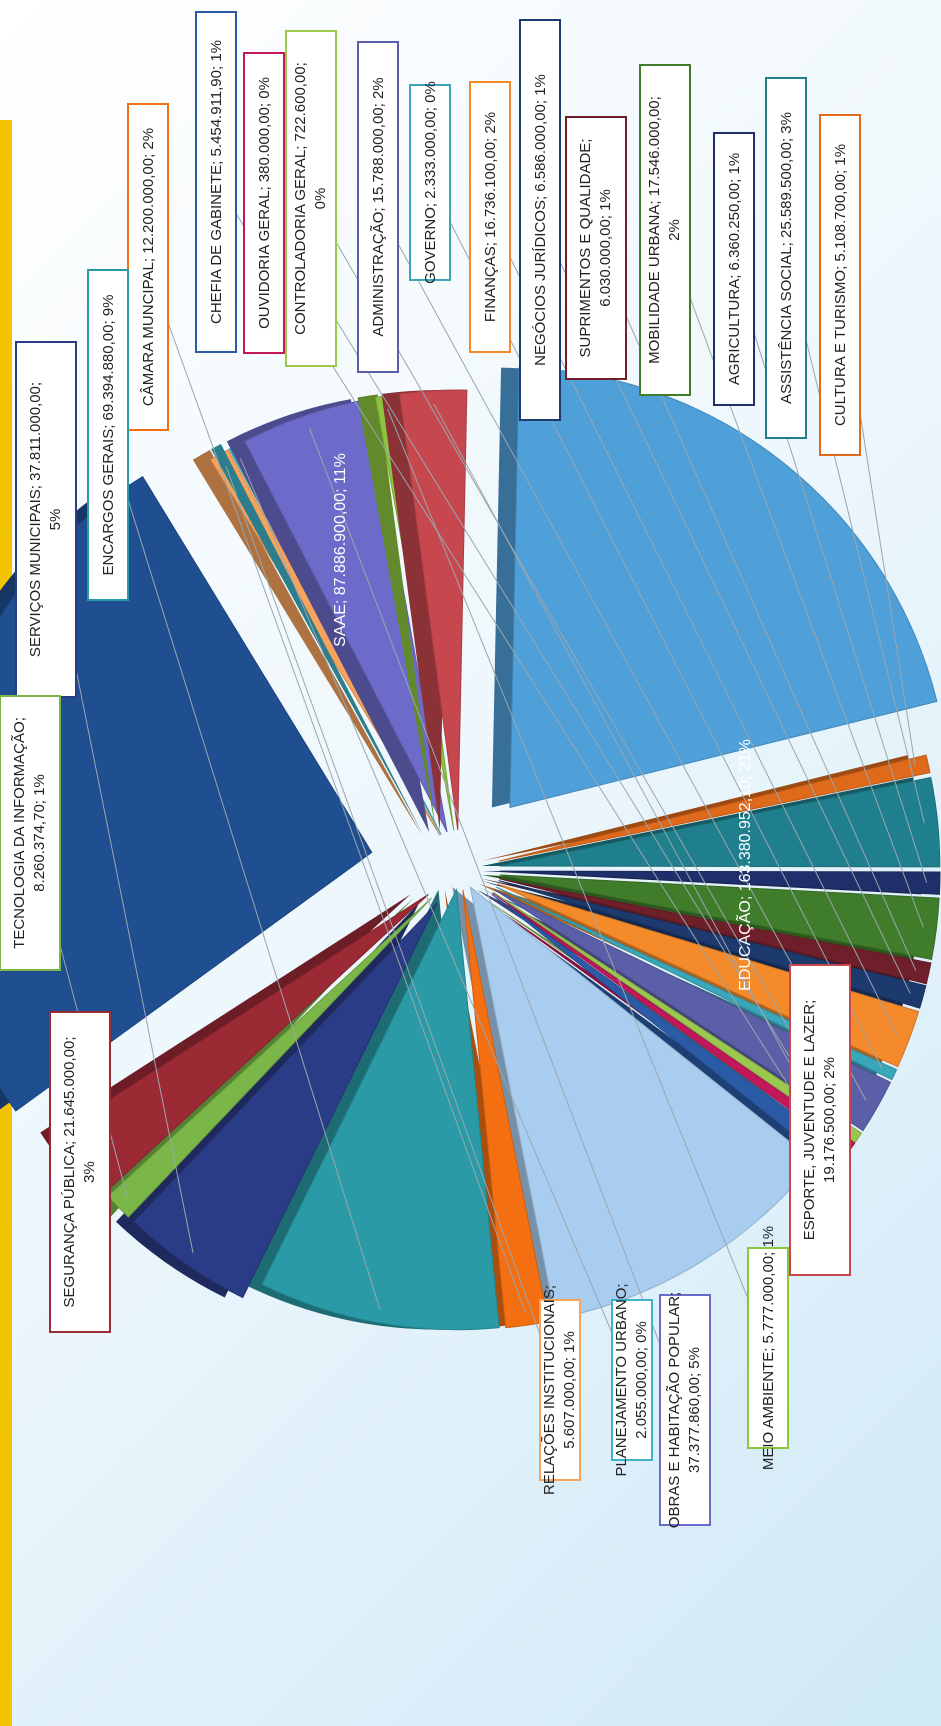 The width and height of the screenshot is (941, 1726). I want to click on data-label-14: GOVERNO; 2.333.000,00; 0%, so click(430, 182).